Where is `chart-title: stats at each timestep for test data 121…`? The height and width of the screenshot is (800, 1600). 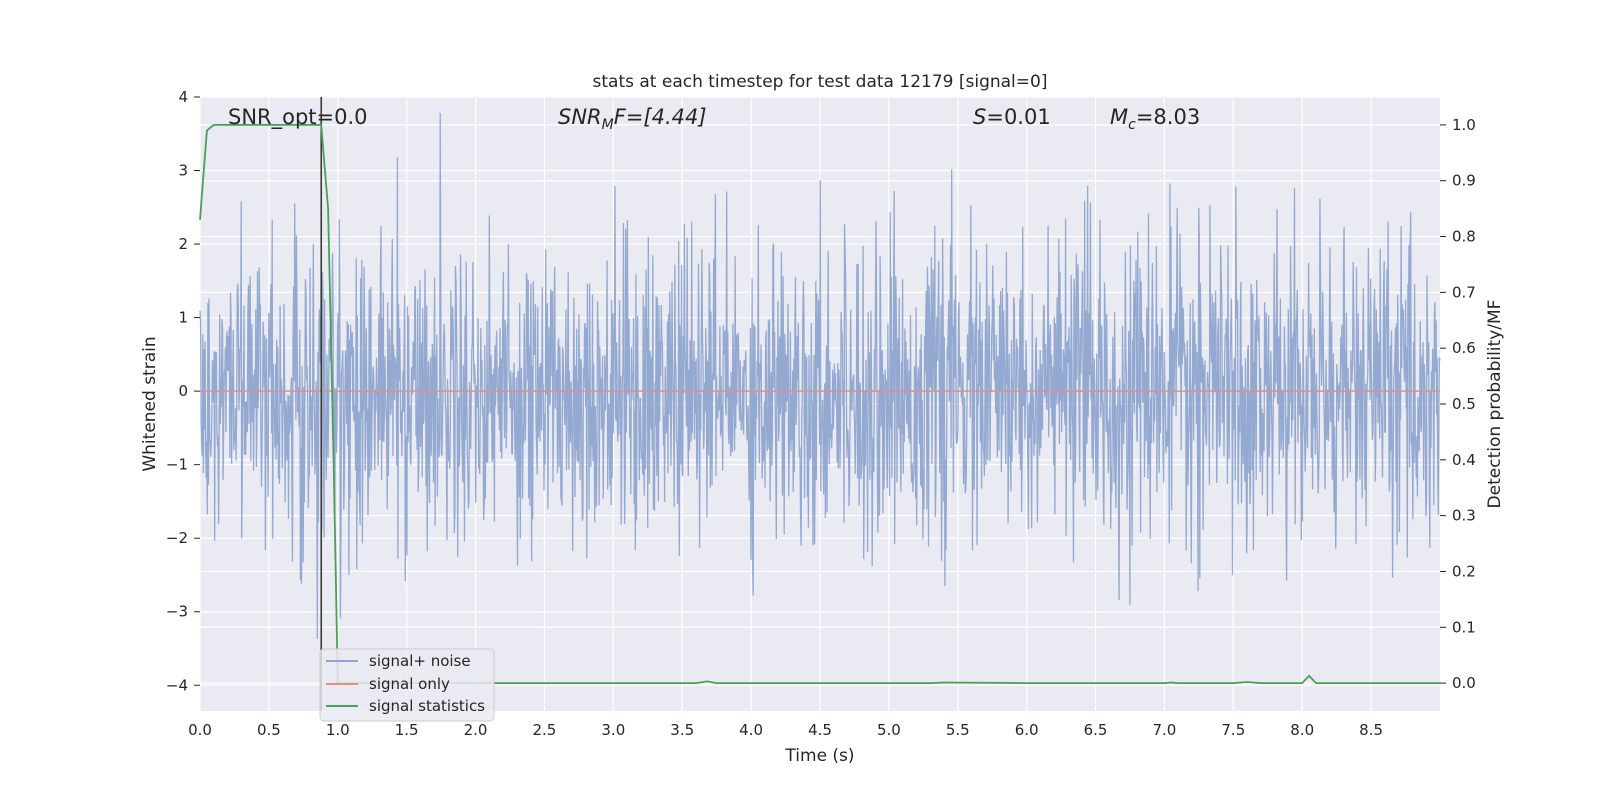
chart-title: stats at each timestep for test data 121… is located at coordinates (820, 82).